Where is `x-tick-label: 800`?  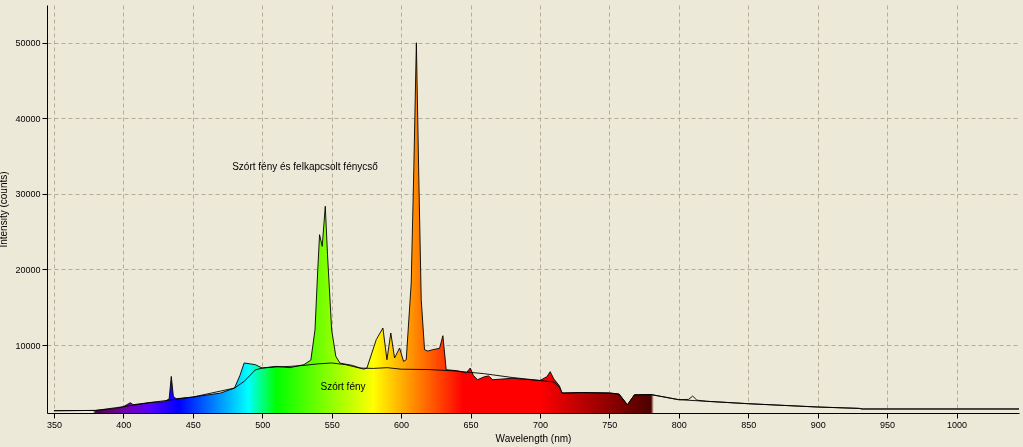
x-tick-label: 800 is located at coordinates (679, 424).